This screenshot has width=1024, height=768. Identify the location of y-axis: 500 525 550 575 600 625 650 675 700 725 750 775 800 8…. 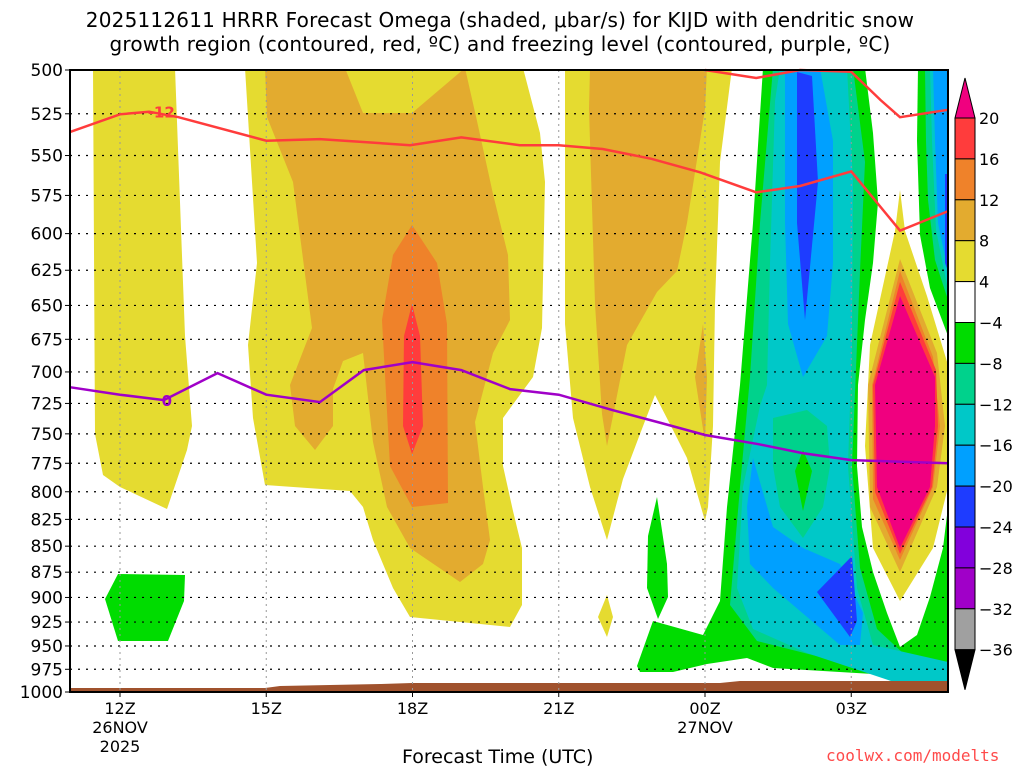
(45, 382).